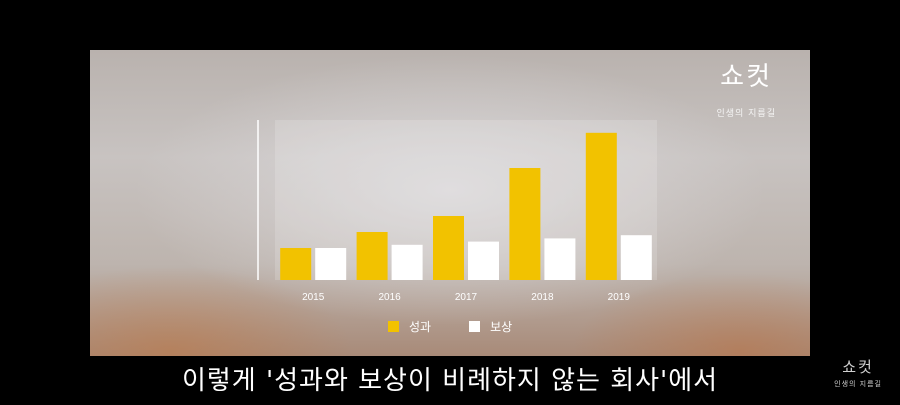 This screenshot has height=405, width=900. Describe the element at coordinates (601, 206) in the screenshot. I see `bar-performance-2019` at that location.